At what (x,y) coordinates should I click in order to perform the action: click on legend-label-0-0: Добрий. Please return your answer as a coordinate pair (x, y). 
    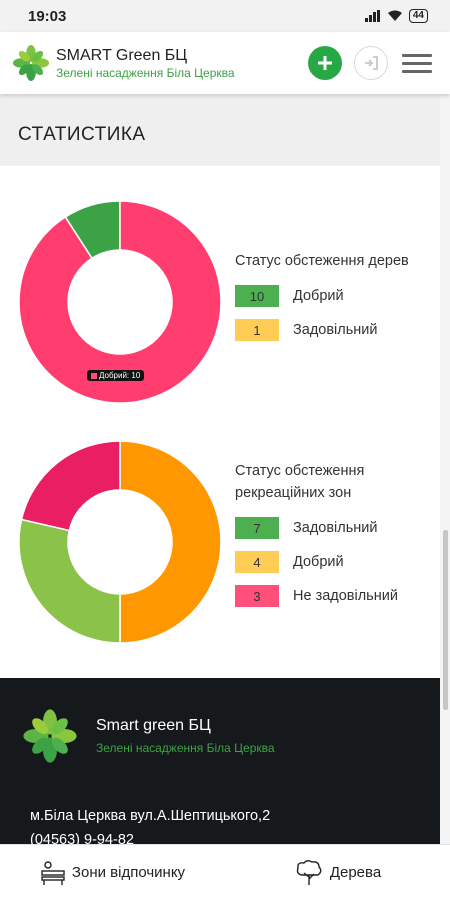
    Looking at the image, I should click on (318, 296).